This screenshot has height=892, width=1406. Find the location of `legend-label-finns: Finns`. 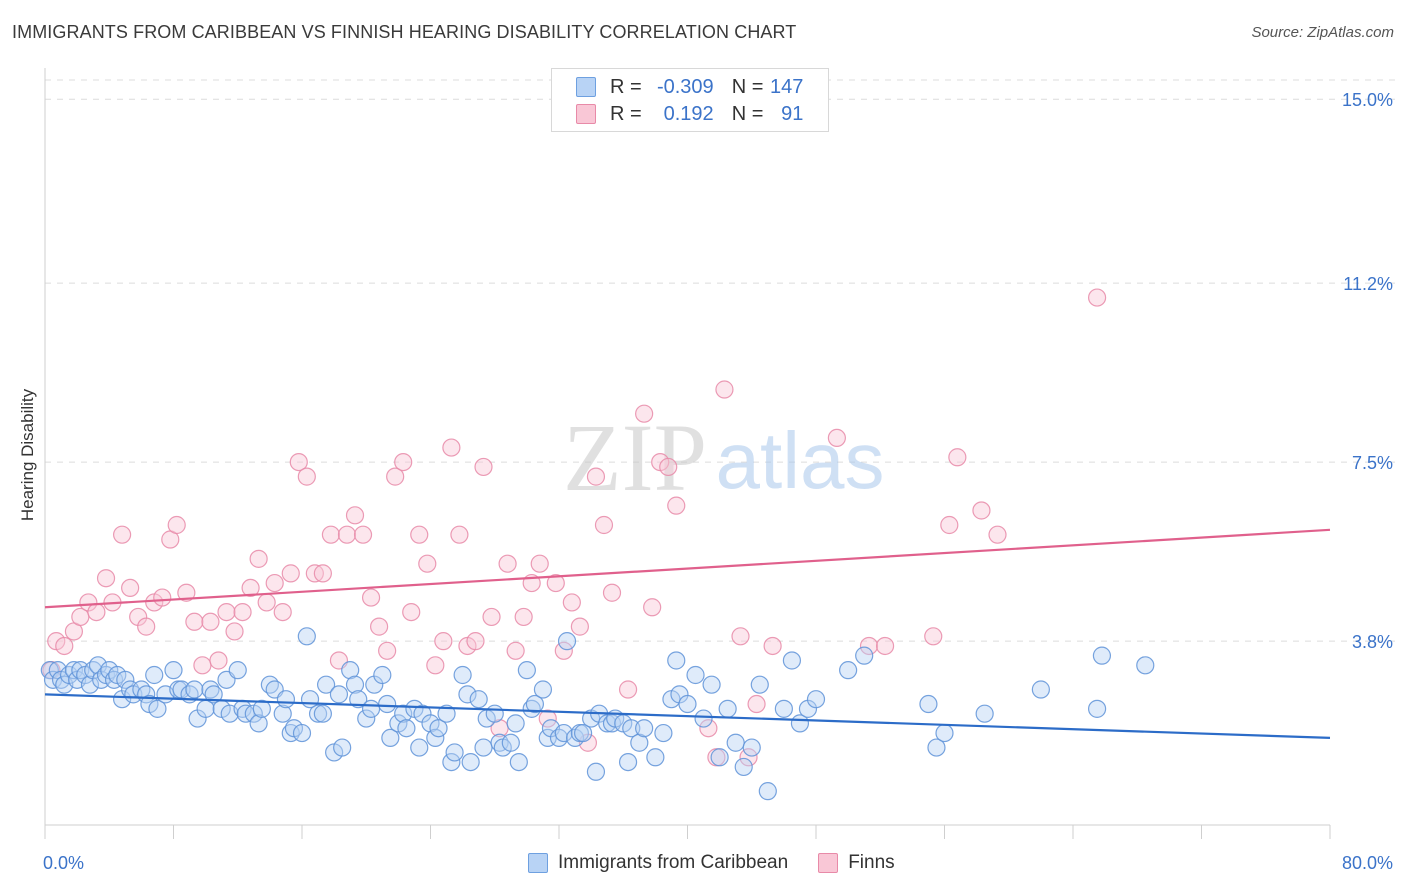

legend-label-finns: Finns is located at coordinates (871, 862).